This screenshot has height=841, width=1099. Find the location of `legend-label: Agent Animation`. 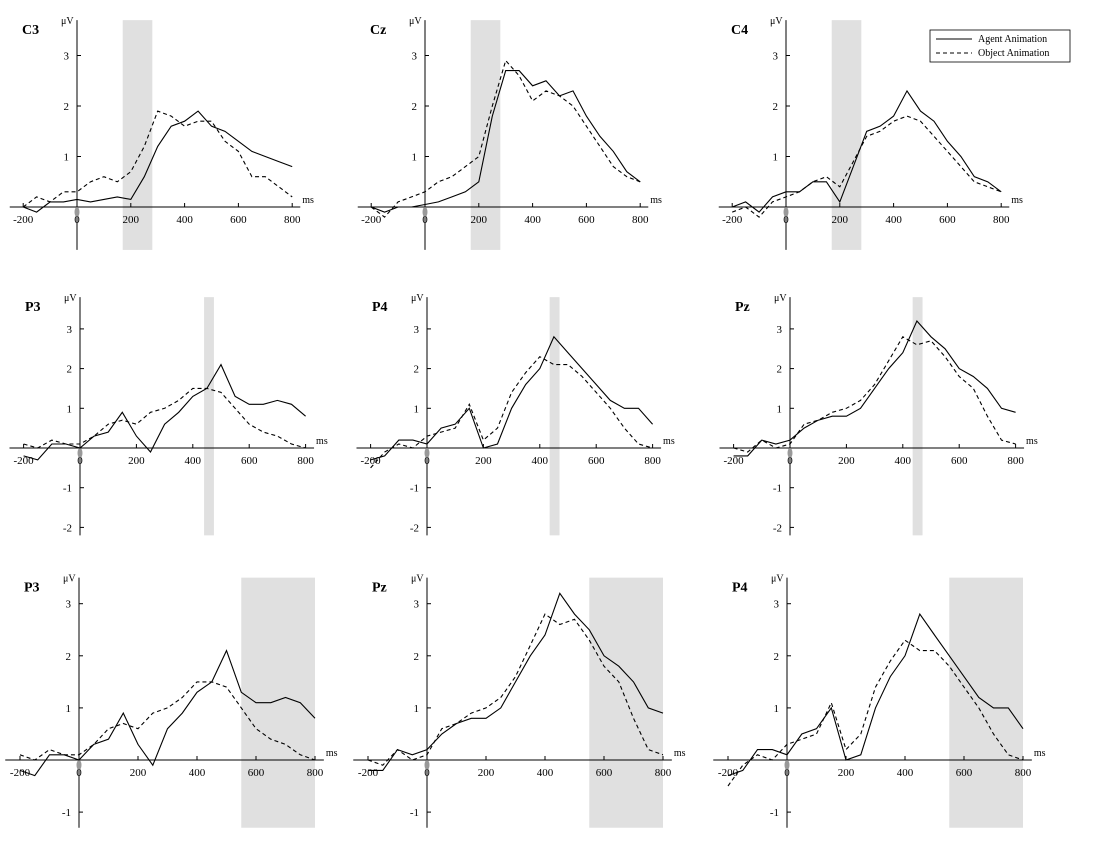

legend-label: Agent Animation is located at coordinates (1012, 39).